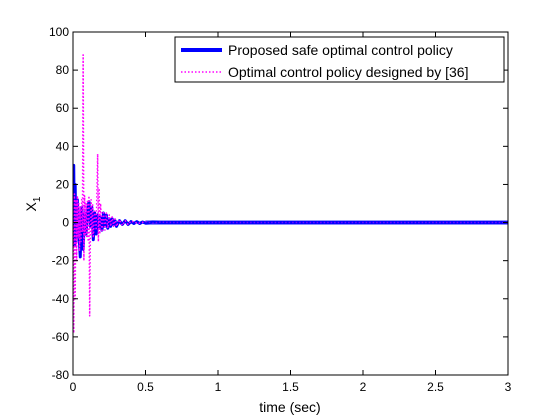 This screenshot has height=420, width=560. I want to click on y-tick-label: 100, so click(59, 32).